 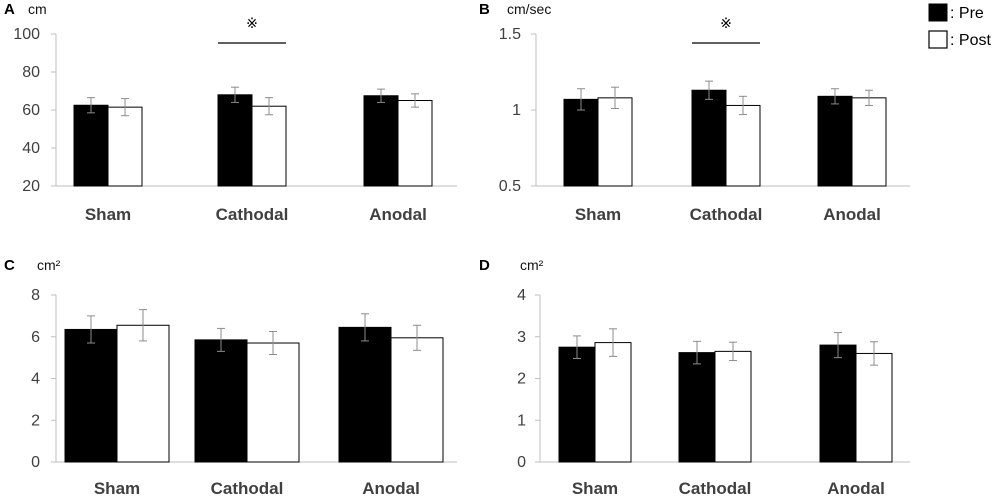 What do you see at coordinates (959, 26) in the screenshot?
I see `legend: : Pre : Post` at bounding box center [959, 26].